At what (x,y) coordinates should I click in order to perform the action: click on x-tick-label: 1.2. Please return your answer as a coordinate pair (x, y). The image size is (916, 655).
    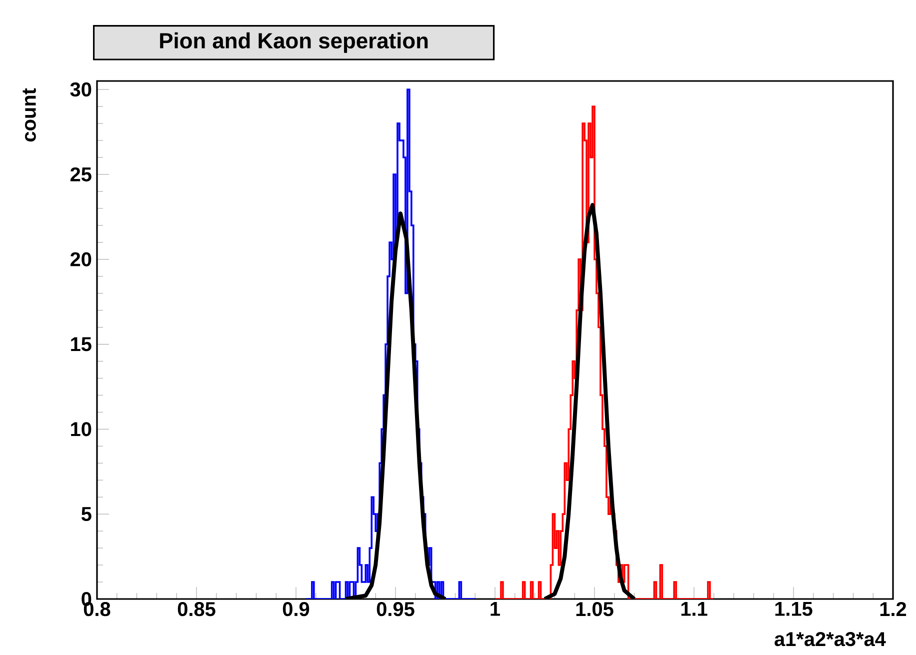
    Looking at the image, I should click on (893, 609).